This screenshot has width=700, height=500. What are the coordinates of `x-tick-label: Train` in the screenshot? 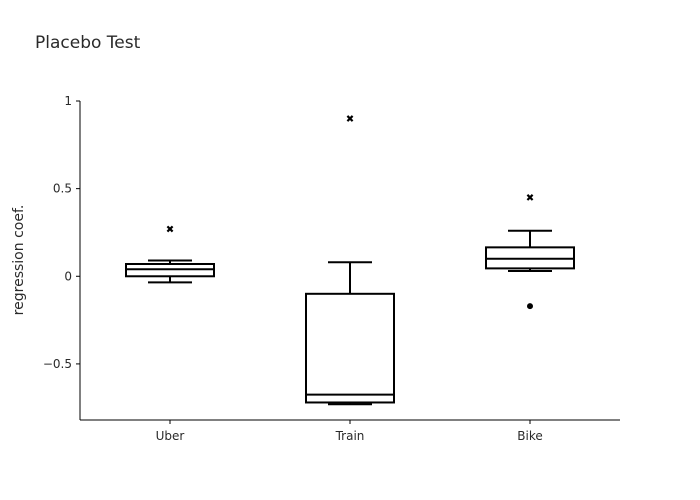 It's located at (350, 436).